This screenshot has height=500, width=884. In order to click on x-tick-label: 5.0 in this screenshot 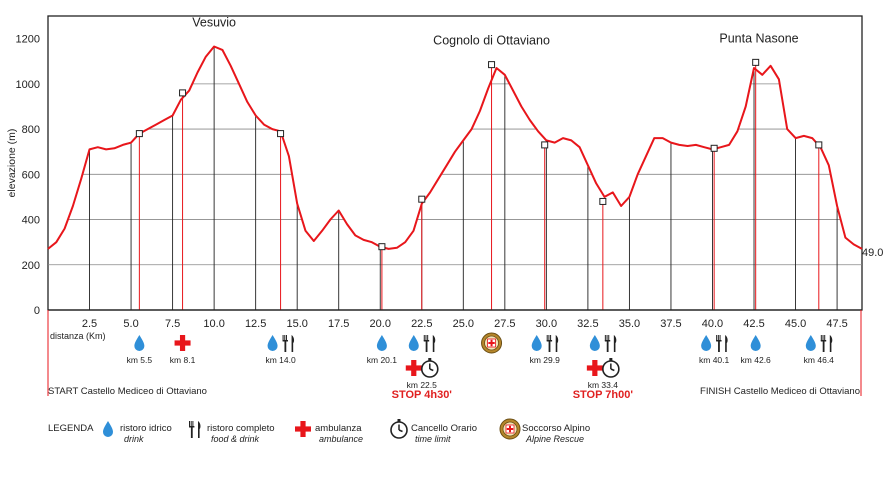, I will do `click(130, 324)`.